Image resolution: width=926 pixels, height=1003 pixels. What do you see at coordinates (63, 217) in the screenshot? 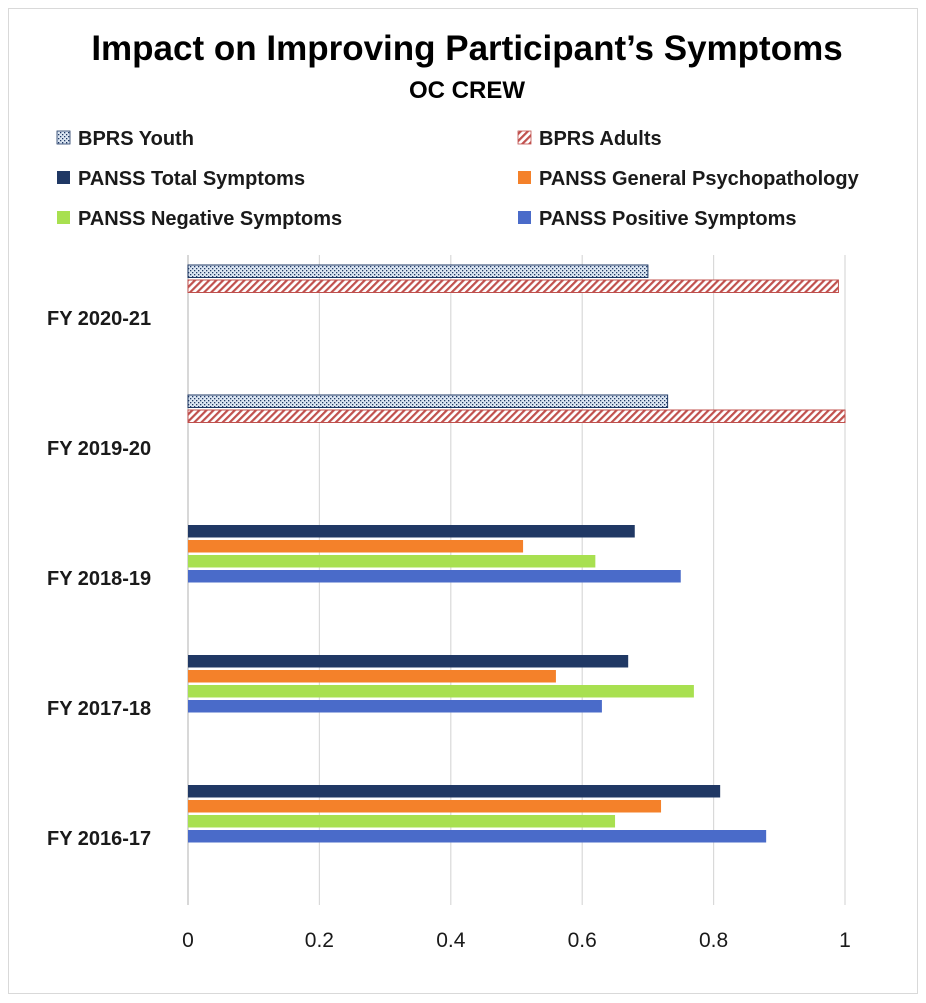
I see `legend-swatch-panss-negative-symptoms` at bounding box center [63, 217].